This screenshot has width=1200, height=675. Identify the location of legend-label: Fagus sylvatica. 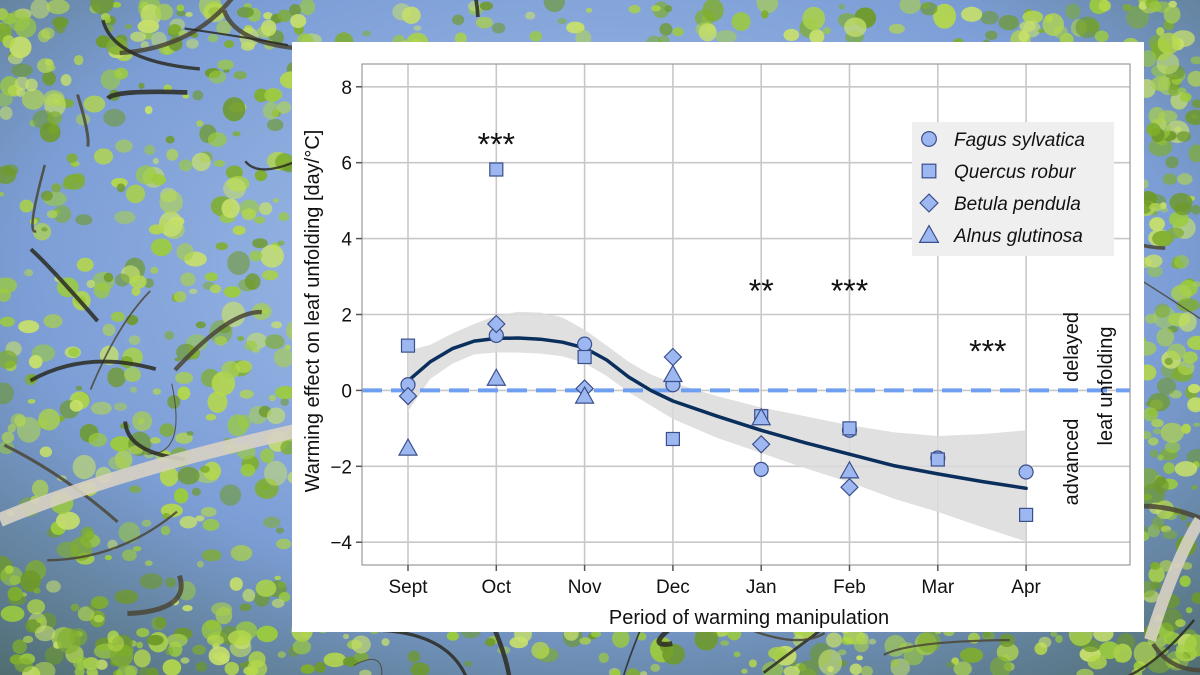
(1019, 140).